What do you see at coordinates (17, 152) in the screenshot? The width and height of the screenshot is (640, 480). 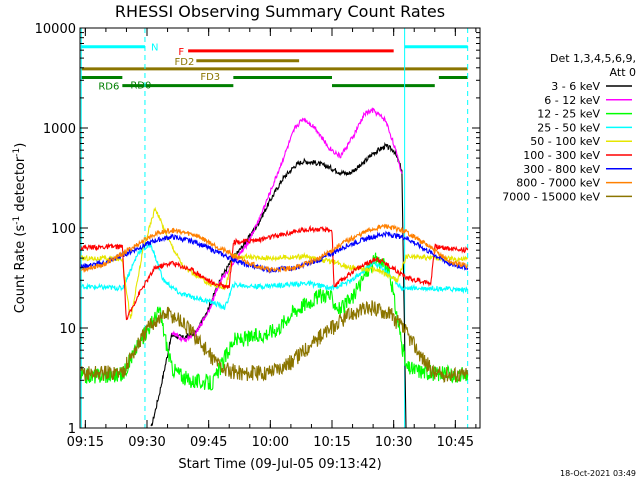 I see `y-axis-label-sup2: -1` at bounding box center [17, 152].